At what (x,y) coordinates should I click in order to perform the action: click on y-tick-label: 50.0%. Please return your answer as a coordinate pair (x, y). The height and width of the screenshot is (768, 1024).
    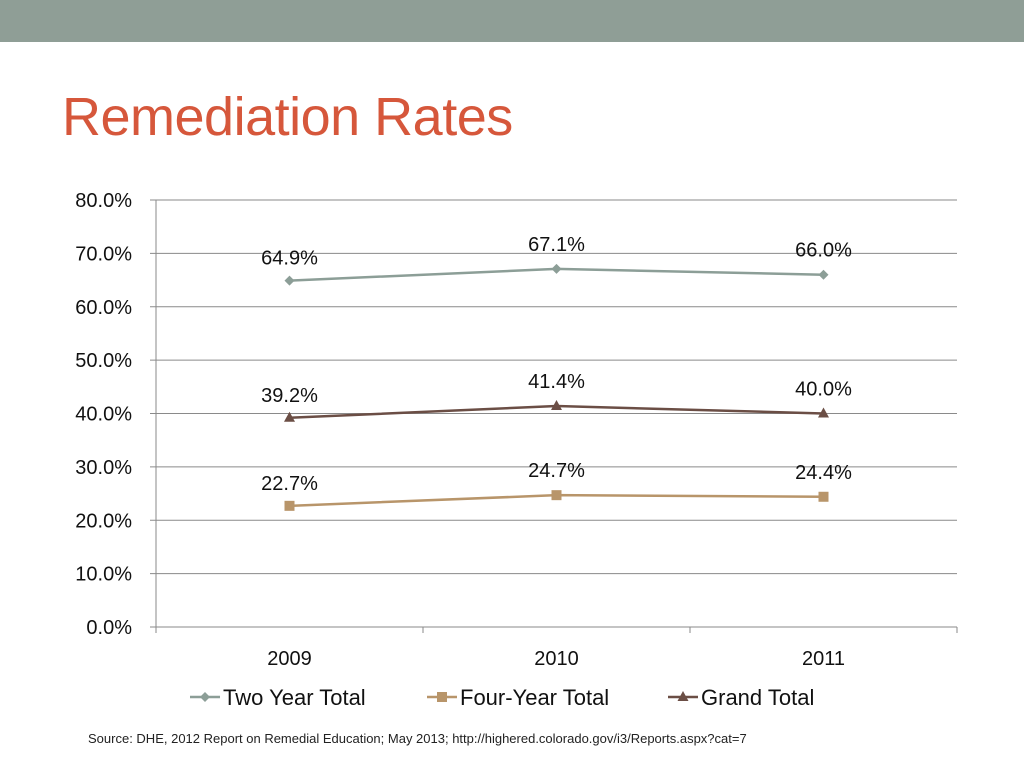
    Looking at the image, I should click on (103, 361).